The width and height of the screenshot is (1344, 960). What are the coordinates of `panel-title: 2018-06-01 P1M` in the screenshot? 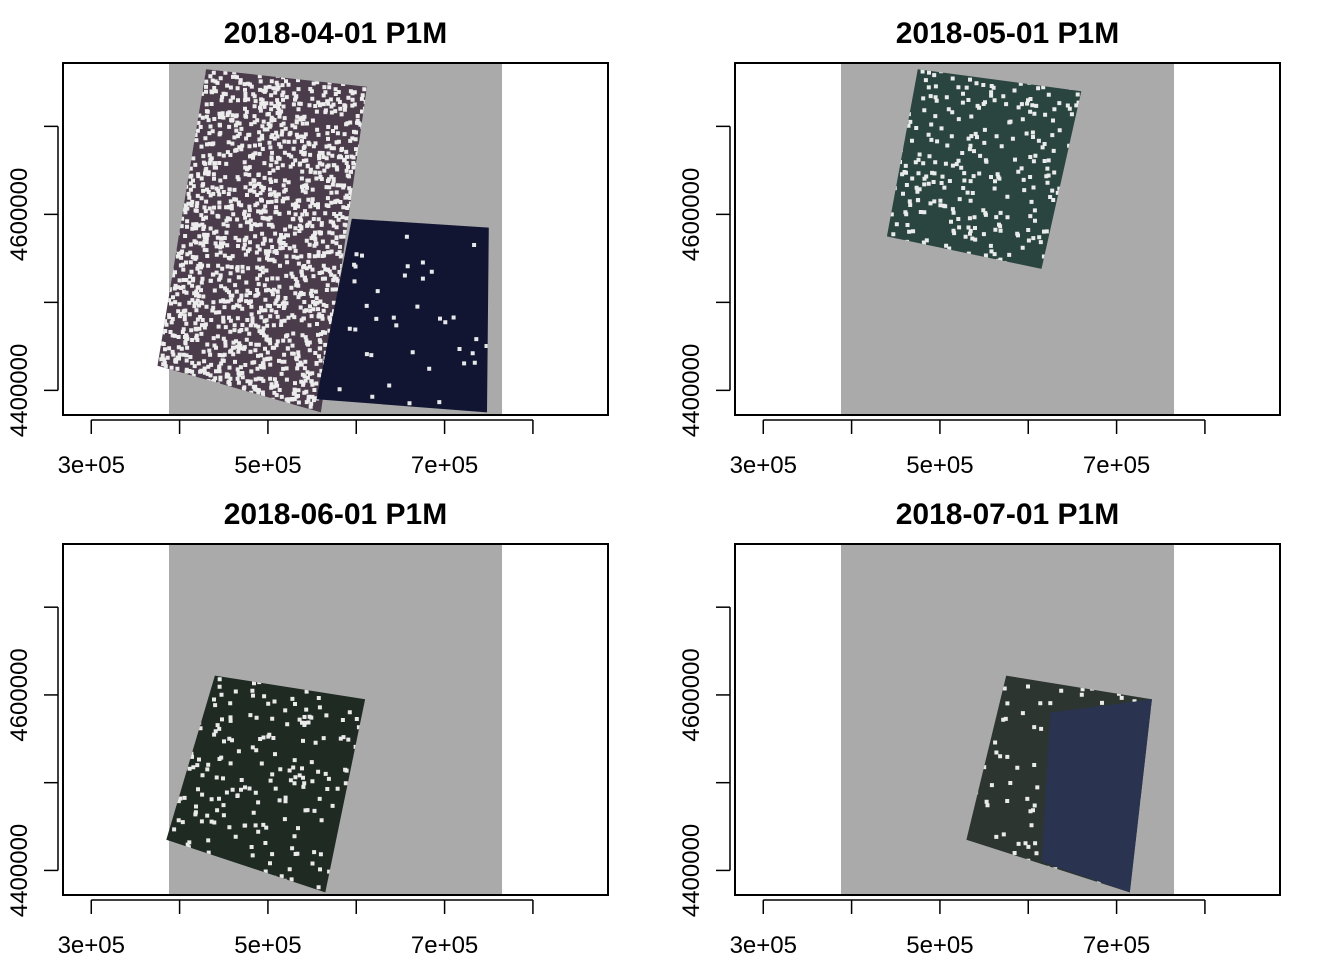 It's located at (335, 514).